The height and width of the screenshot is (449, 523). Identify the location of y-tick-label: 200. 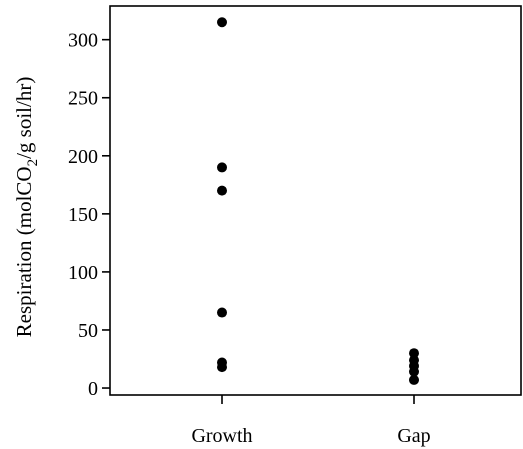
(83, 157).